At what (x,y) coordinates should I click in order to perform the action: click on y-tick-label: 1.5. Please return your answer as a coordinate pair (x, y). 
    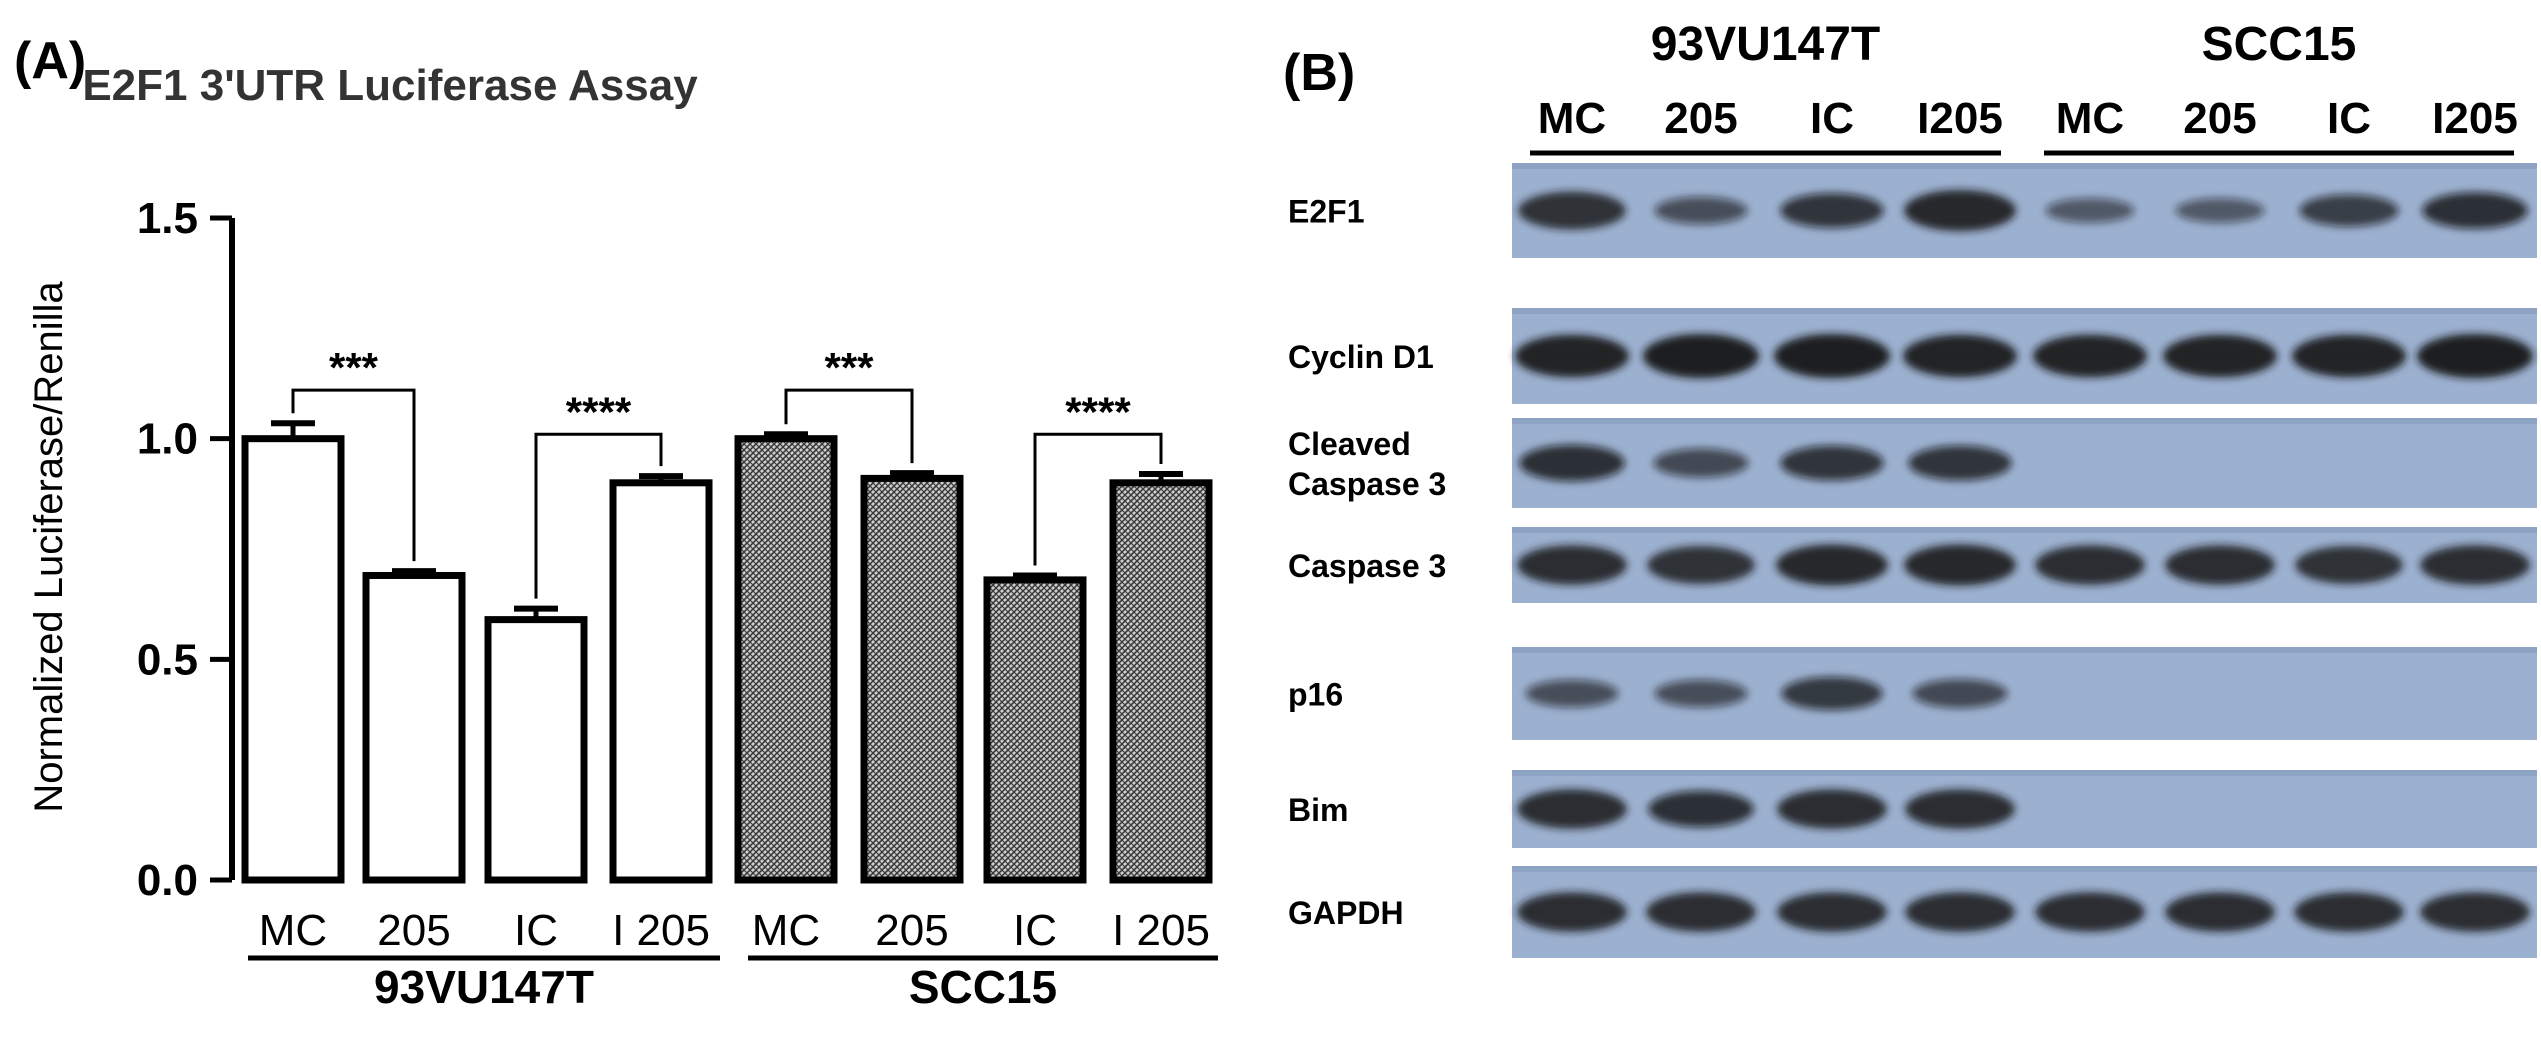
    Looking at the image, I should click on (167, 218).